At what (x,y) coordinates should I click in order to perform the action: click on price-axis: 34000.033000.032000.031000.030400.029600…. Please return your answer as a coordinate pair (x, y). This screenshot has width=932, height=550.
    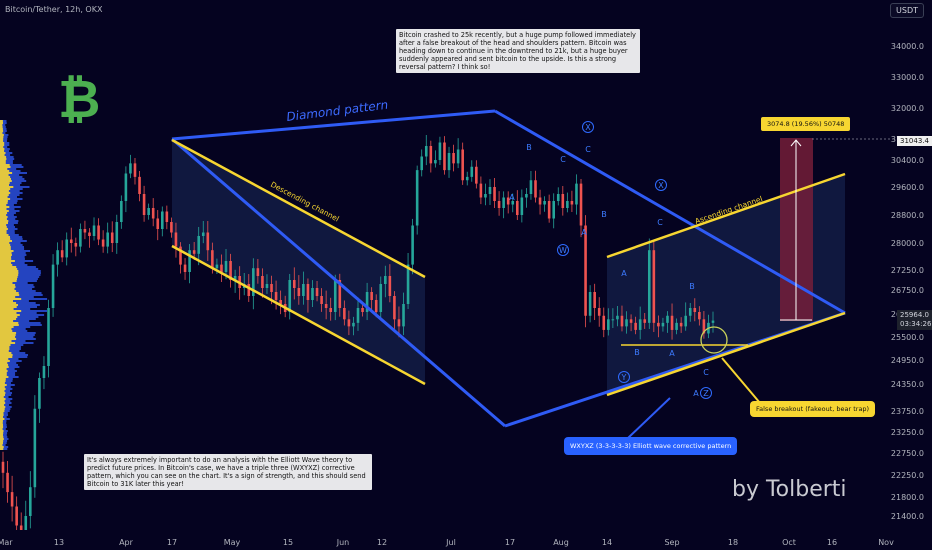
    Looking at the image, I should click on (911, 275).